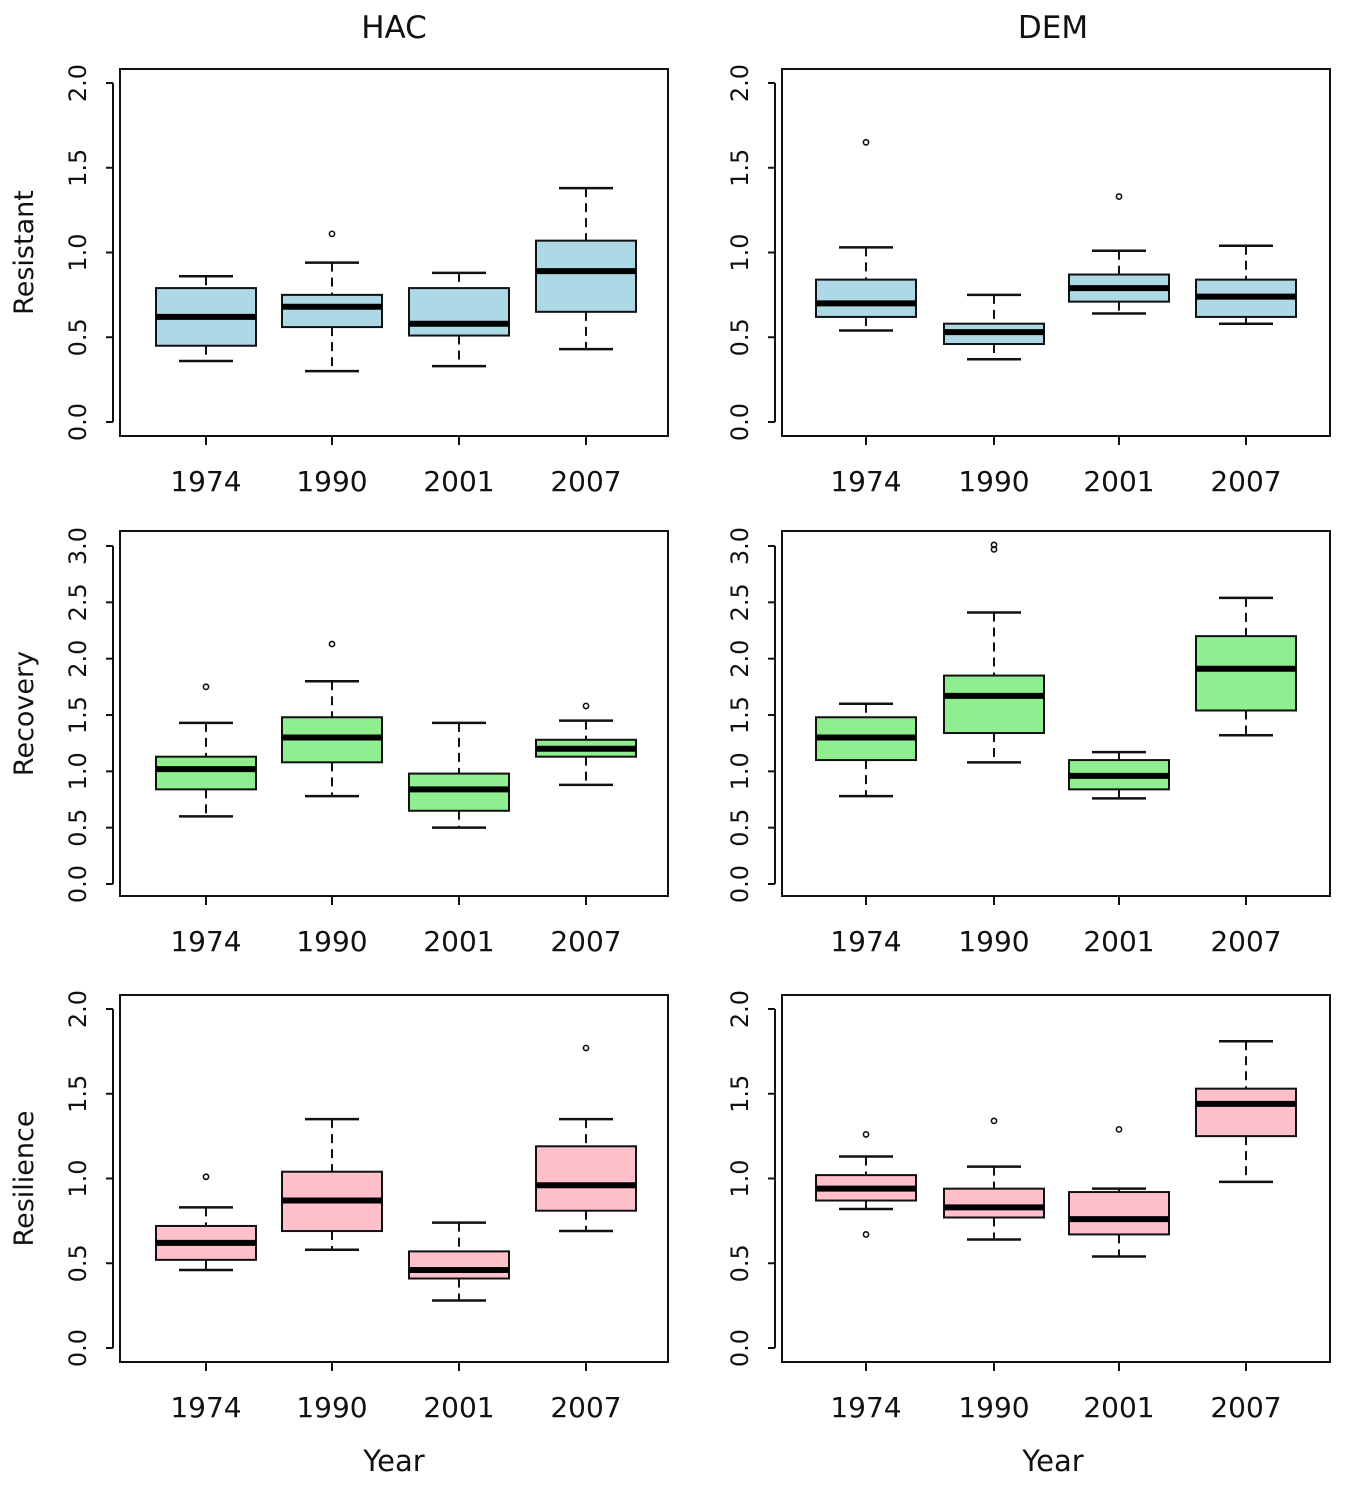 This screenshot has width=1355, height=1487. I want to click on y-axis-label: Resilience, so click(24, 1179).